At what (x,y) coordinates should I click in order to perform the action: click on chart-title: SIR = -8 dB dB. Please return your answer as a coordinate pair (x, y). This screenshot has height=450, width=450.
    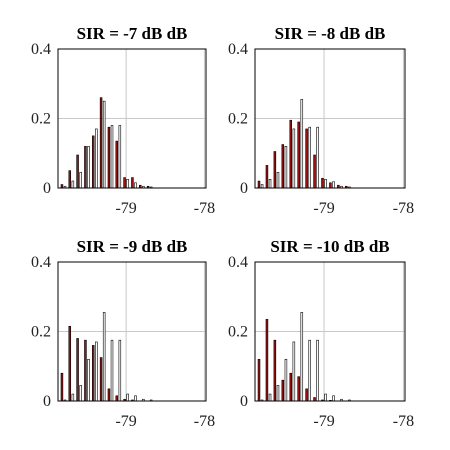
    Looking at the image, I should click on (330, 33).